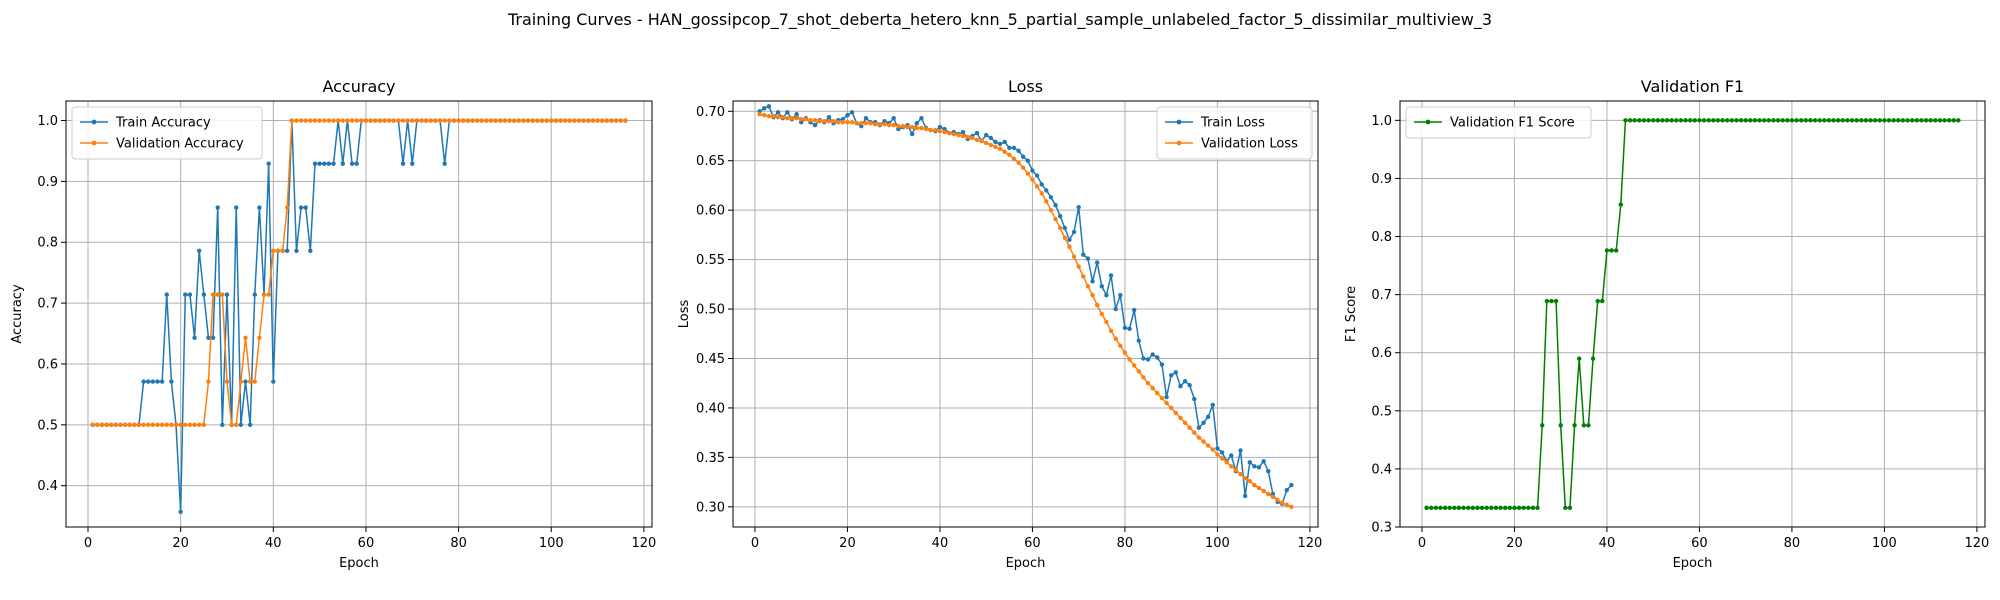 Image resolution: width=2000 pixels, height=600 pixels. What do you see at coordinates (684, 314) in the screenshot?
I see `y-axis-label: Loss` at bounding box center [684, 314].